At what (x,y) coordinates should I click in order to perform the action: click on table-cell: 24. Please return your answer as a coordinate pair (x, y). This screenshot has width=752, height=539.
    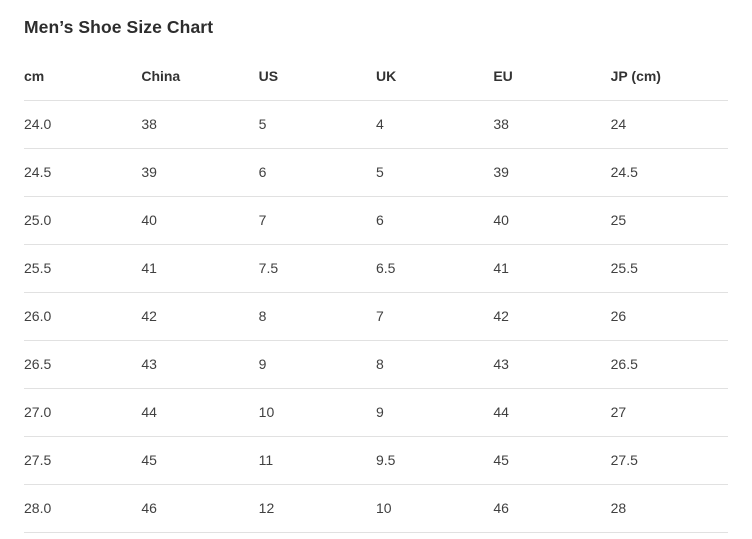
    Looking at the image, I should click on (669, 124).